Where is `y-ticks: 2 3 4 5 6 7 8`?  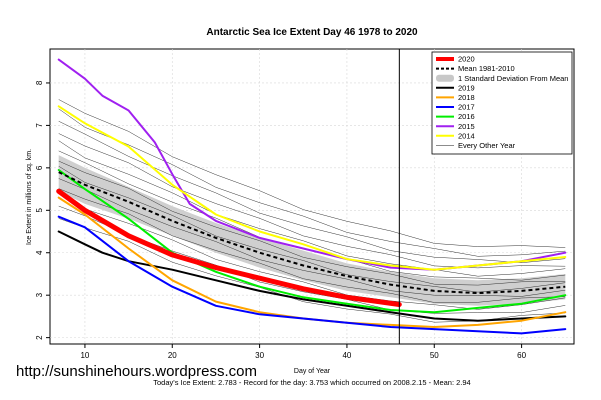
y-ticks: 2 3 4 5 6 7 8 is located at coordinates (42, 210).